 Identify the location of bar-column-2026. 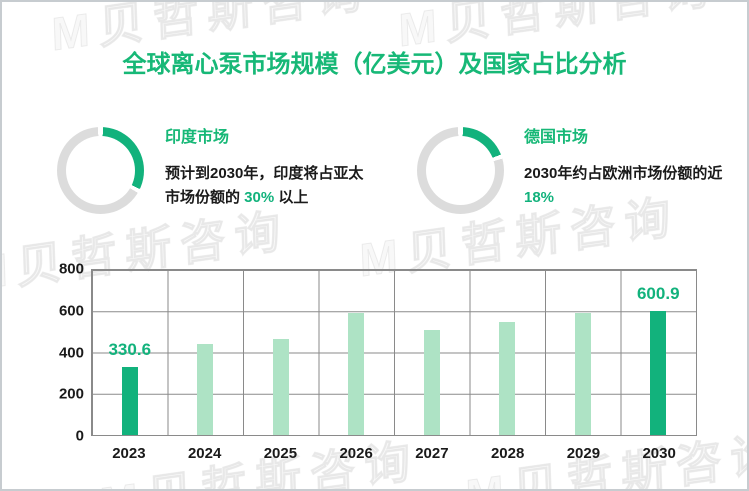
(357, 352).